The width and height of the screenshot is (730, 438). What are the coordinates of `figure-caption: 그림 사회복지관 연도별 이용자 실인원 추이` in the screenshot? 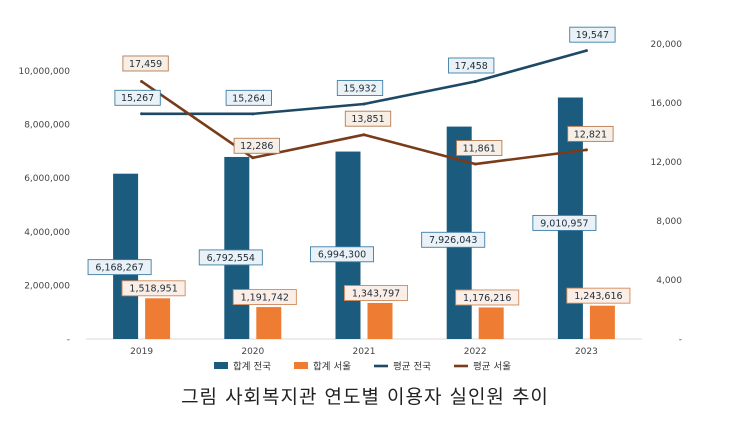 It's located at (365, 397).